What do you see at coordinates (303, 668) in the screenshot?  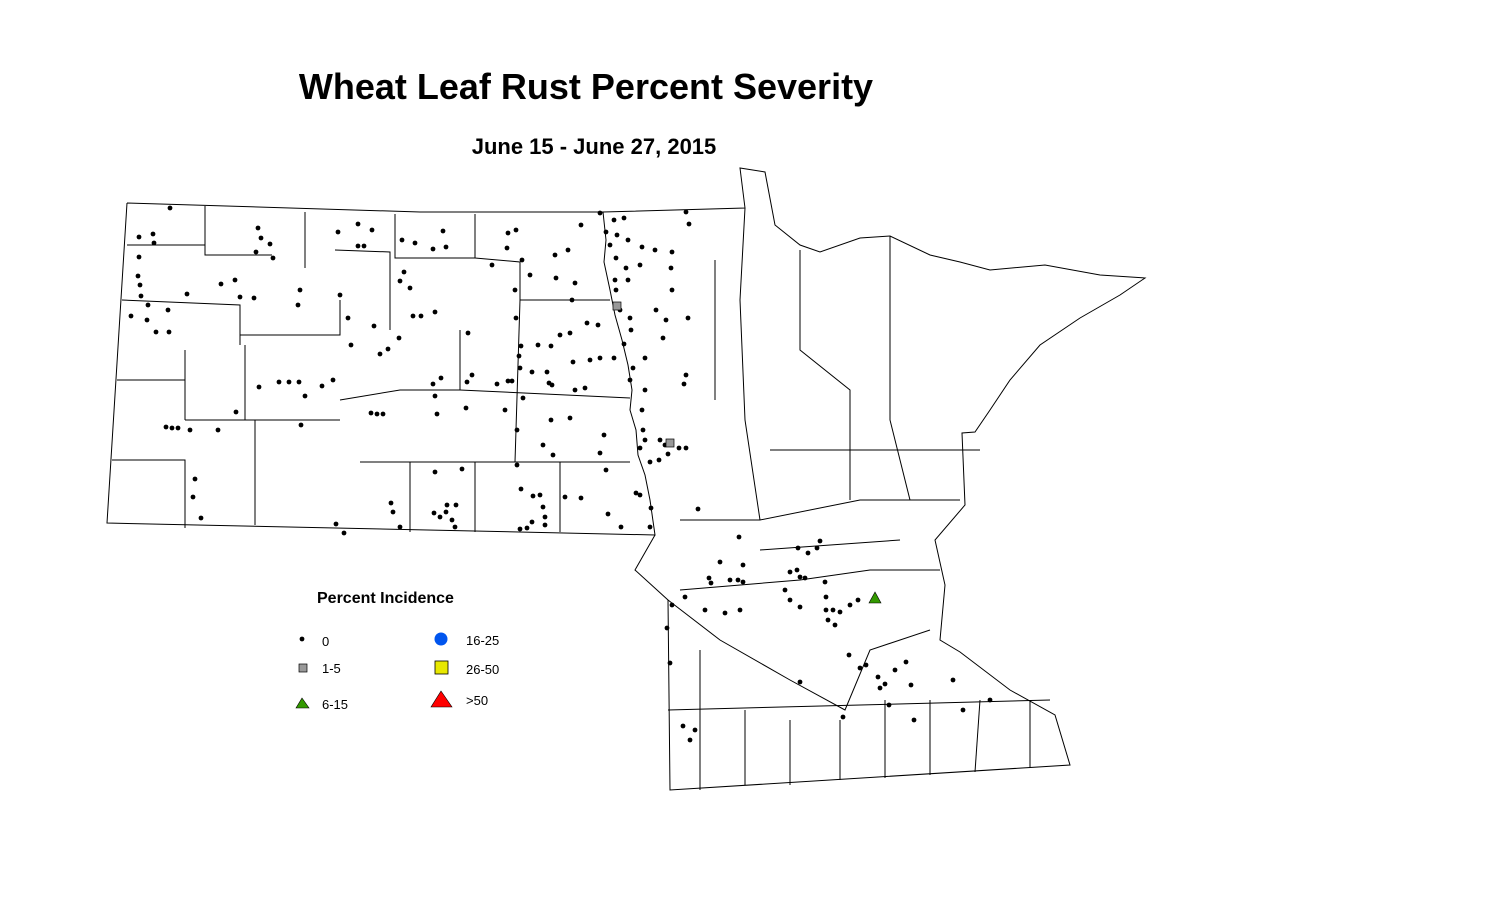 I see `legend-square-icon` at bounding box center [303, 668].